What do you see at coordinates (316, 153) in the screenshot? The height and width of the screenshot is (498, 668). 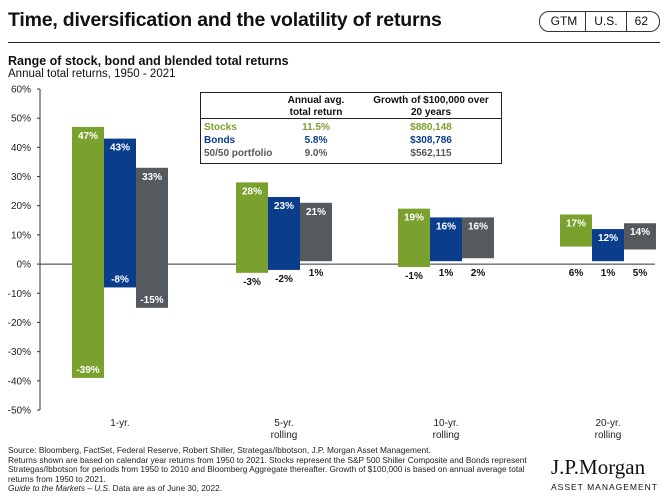 I see `table-row-portfolio-avg: 9.0%` at bounding box center [316, 153].